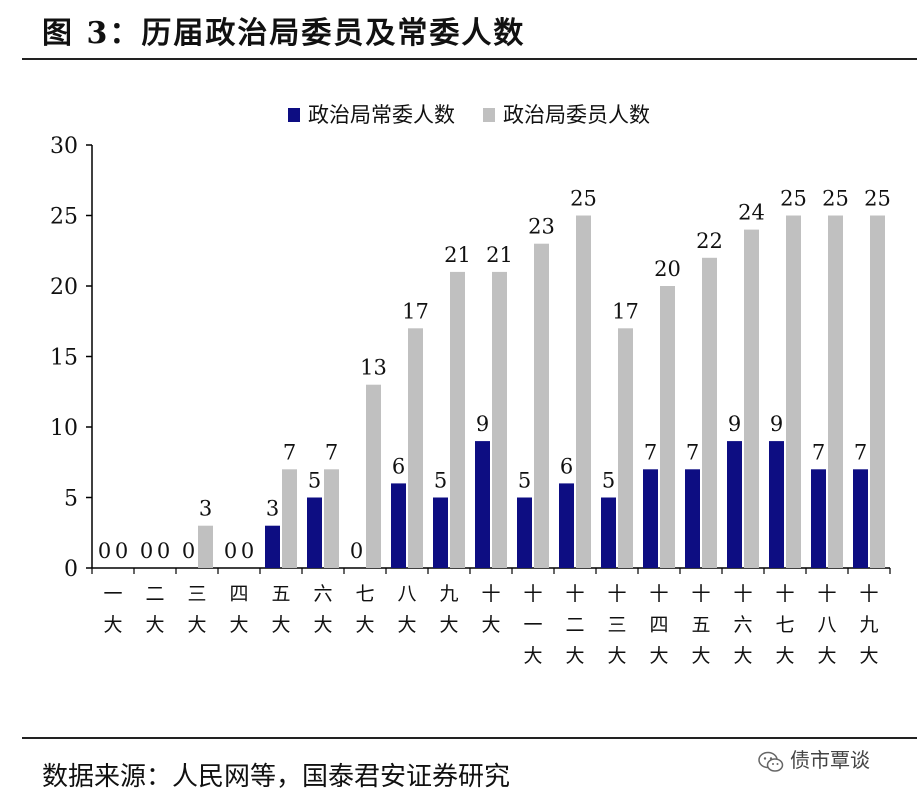  Describe the element at coordinates (406, 609) in the screenshot. I see `x-category-label: 八大` at that location.